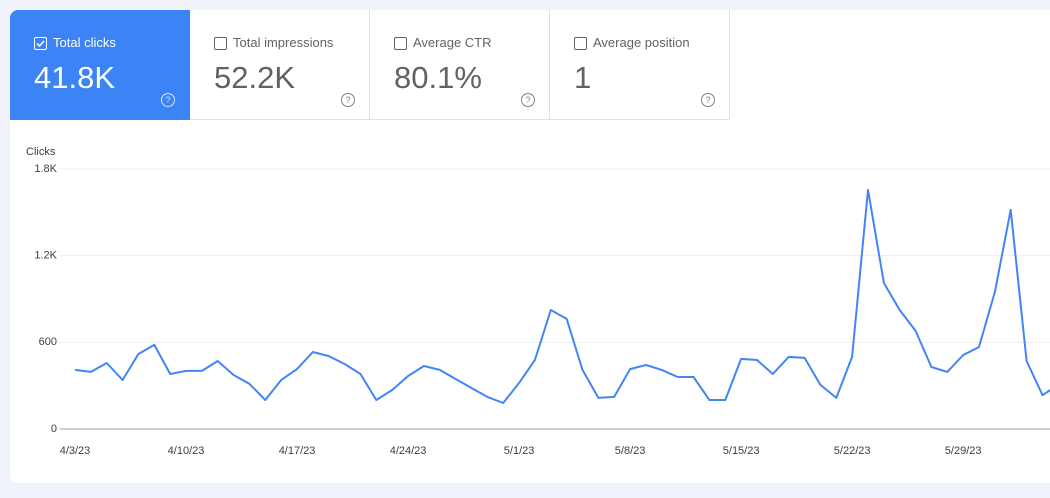 The image size is (1050, 498). I want to click on card-label: Average CTR, so click(452, 42).